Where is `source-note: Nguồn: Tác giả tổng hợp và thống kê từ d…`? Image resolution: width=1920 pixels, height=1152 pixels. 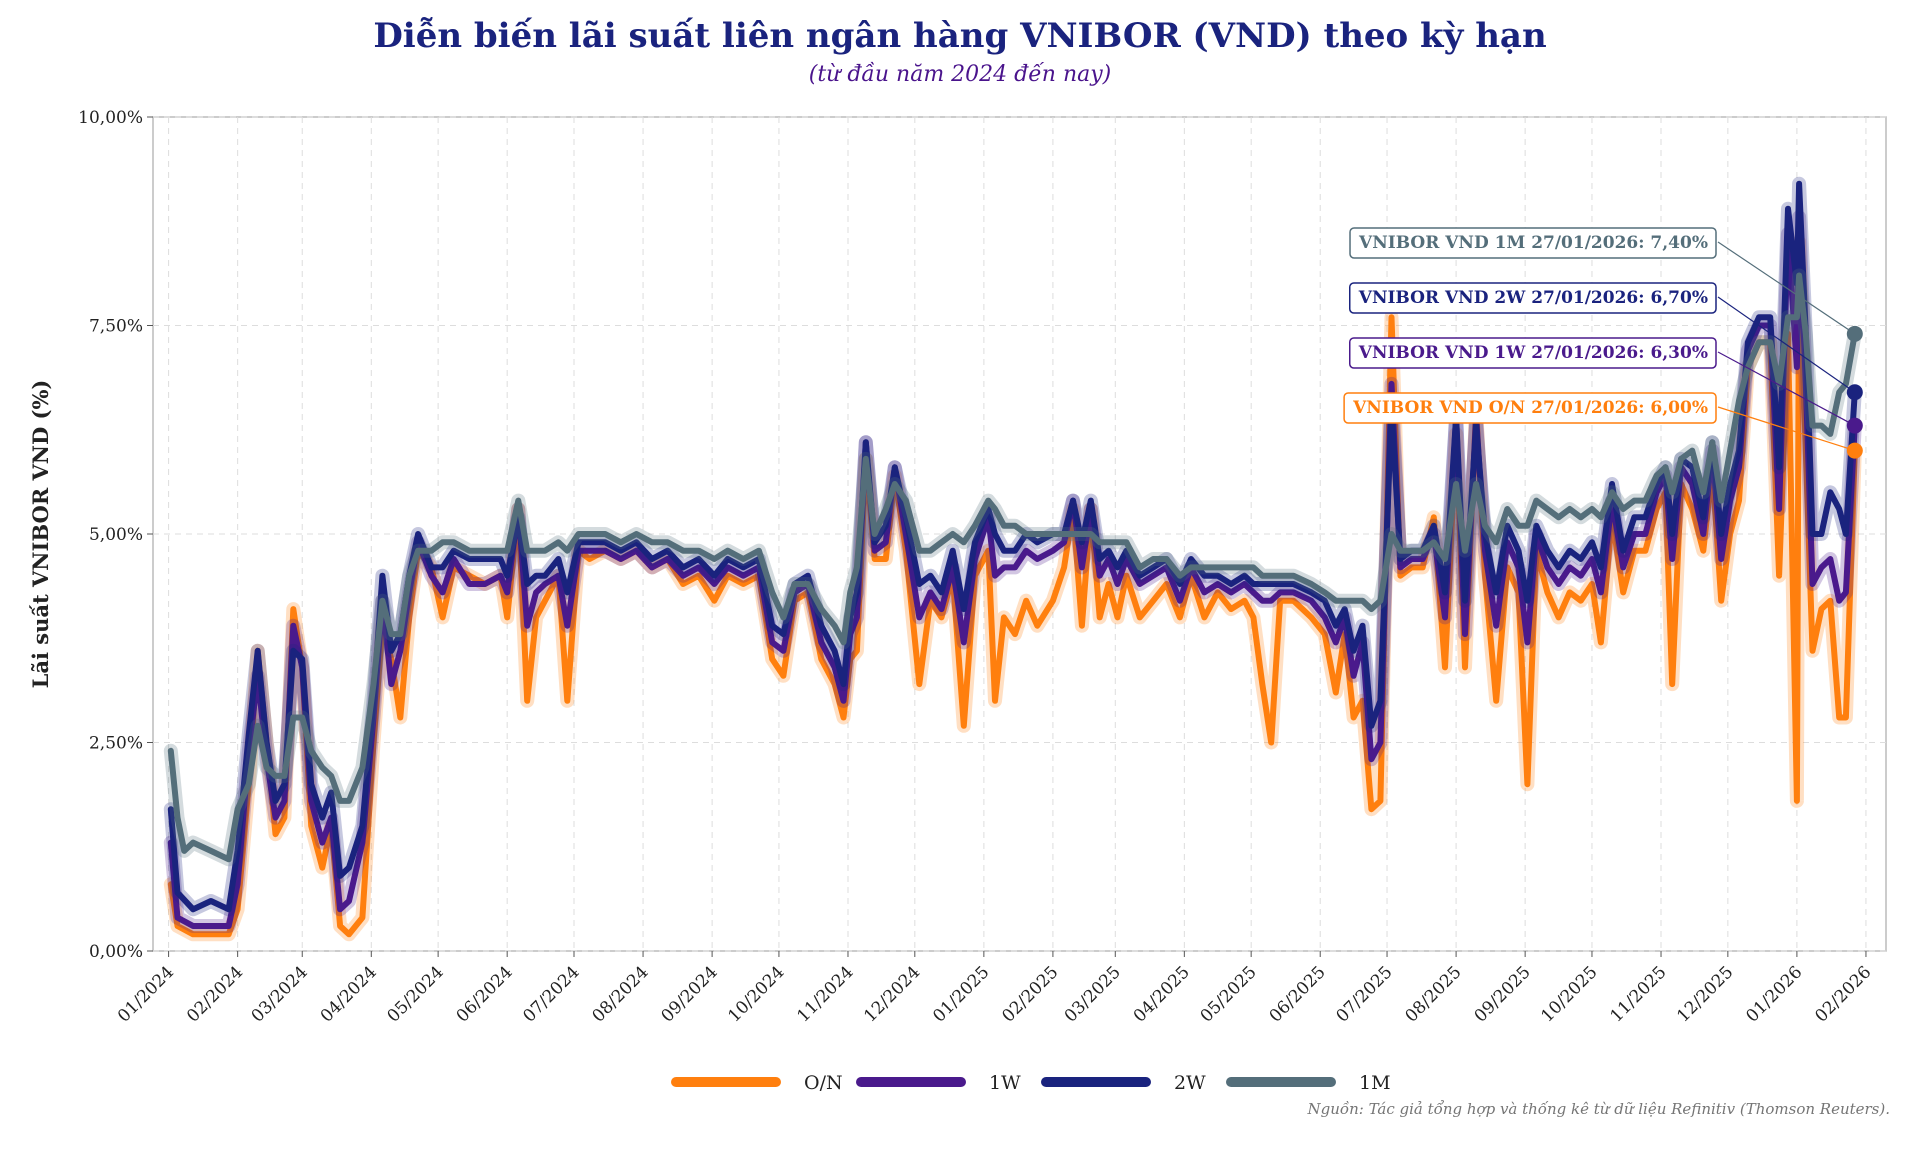 source-note: Nguồn: Tác giả tổng hợp và thống kê từ d… is located at coordinates (1598, 1109).